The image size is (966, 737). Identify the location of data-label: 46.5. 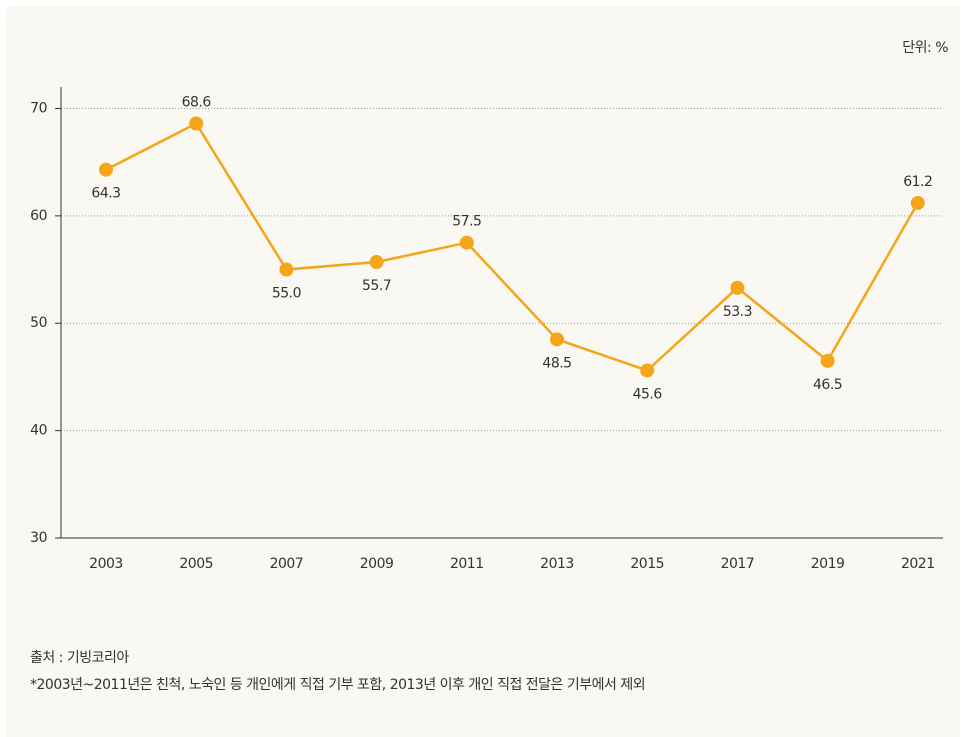
(827, 385).